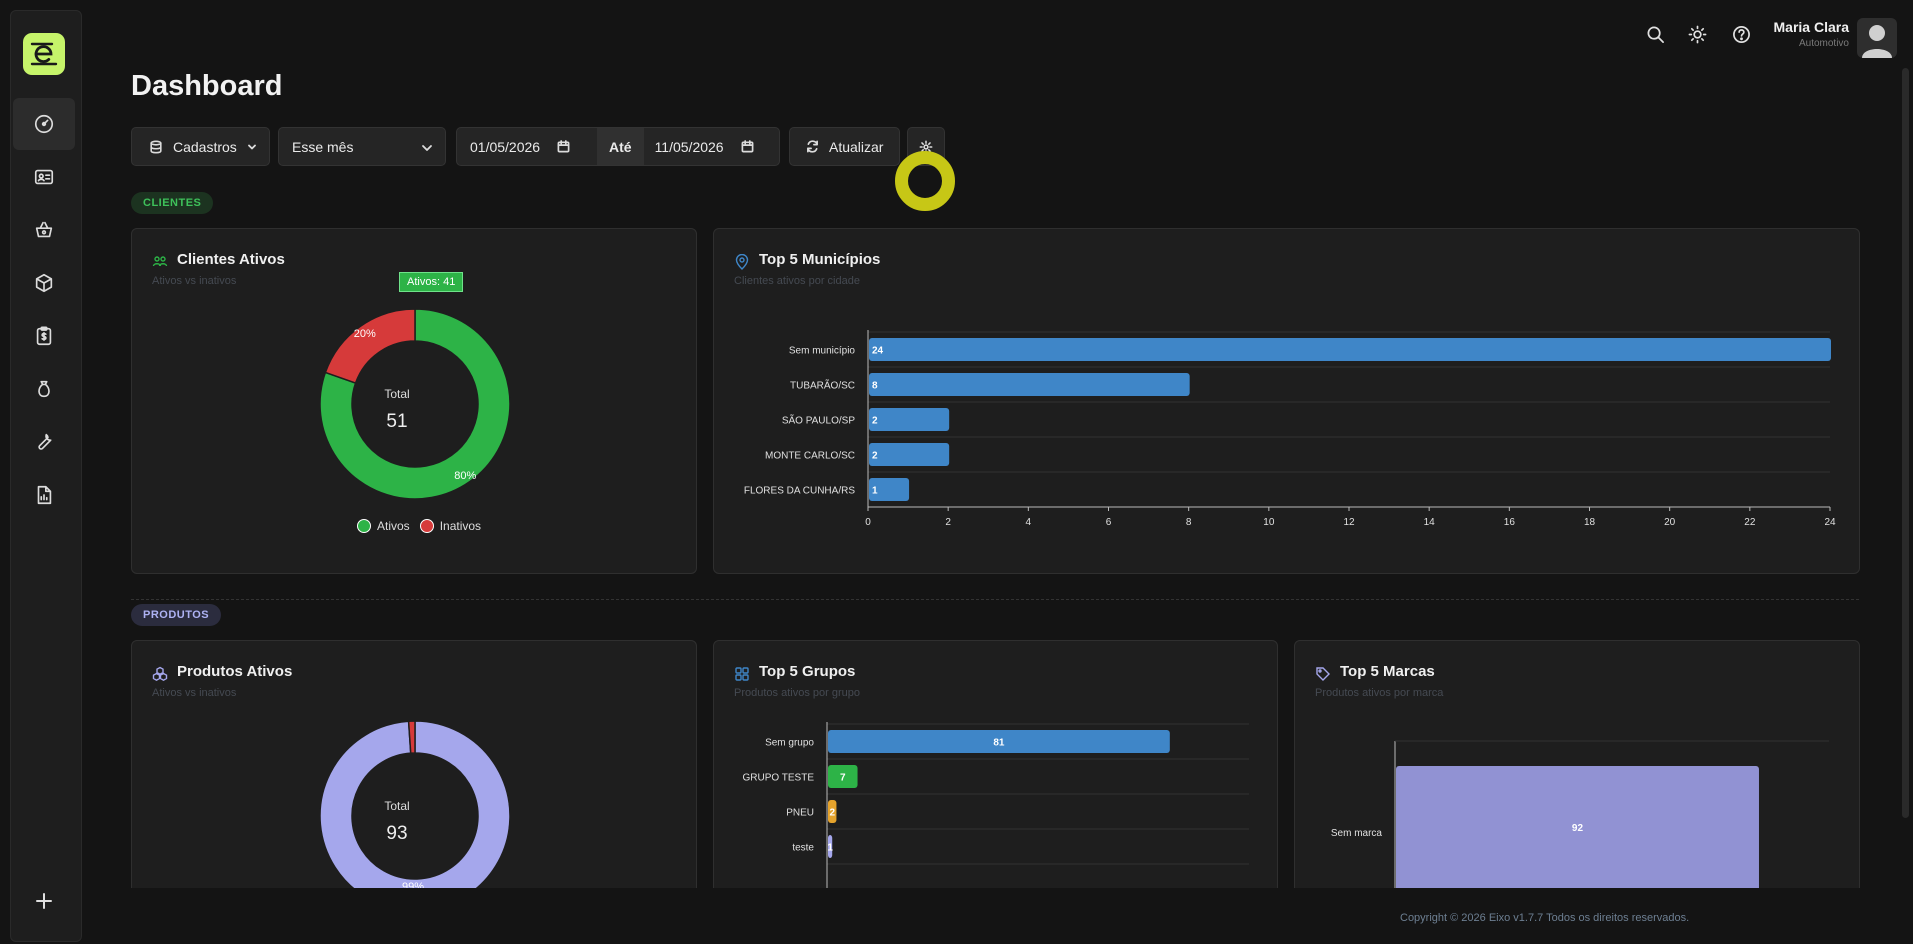 The image size is (1913, 944). What do you see at coordinates (460, 526) in the screenshot?
I see `legend-inativos: Inativos` at bounding box center [460, 526].